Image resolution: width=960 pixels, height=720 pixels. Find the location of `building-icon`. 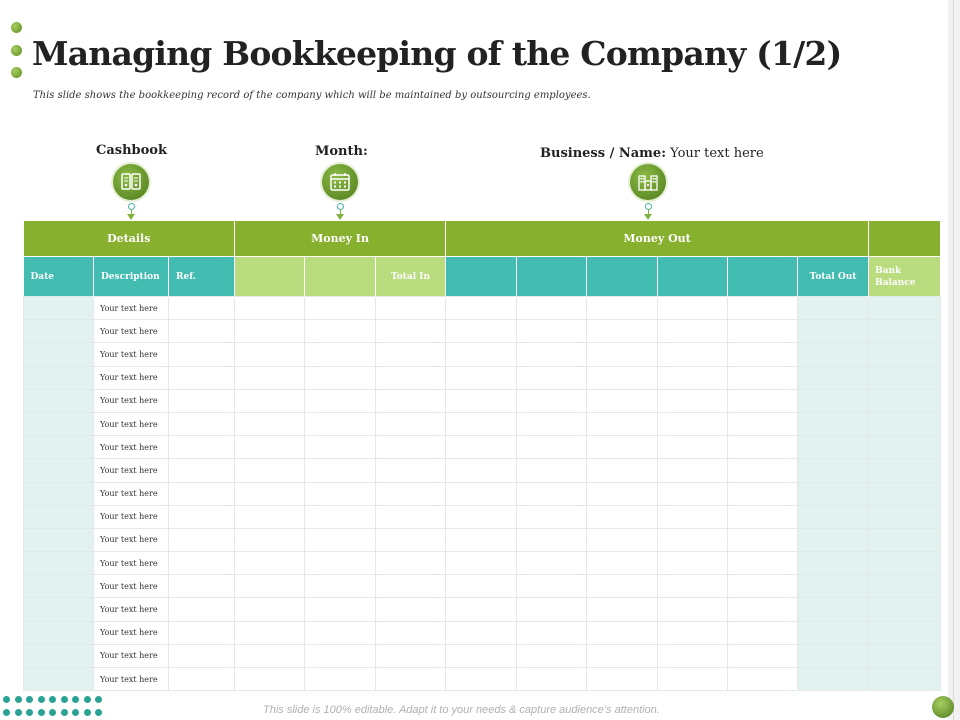

building-icon is located at coordinates (648, 182).